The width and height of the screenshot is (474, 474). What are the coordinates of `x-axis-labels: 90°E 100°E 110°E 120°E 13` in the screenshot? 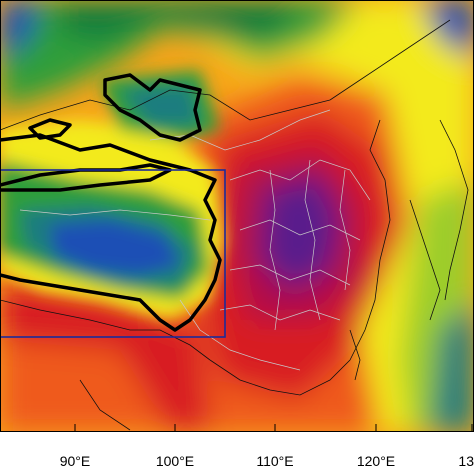 It's located at (267, 461).